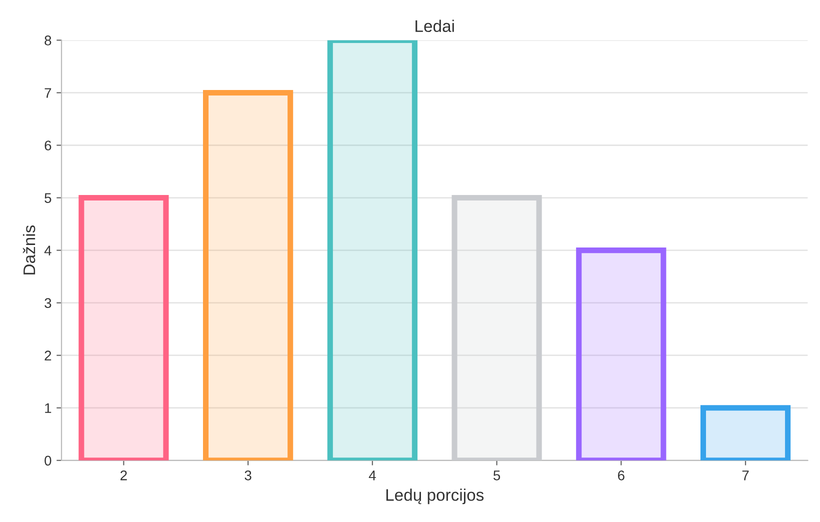  Describe the element at coordinates (435, 26) in the screenshot. I see `chart-title: Ledai` at that location.